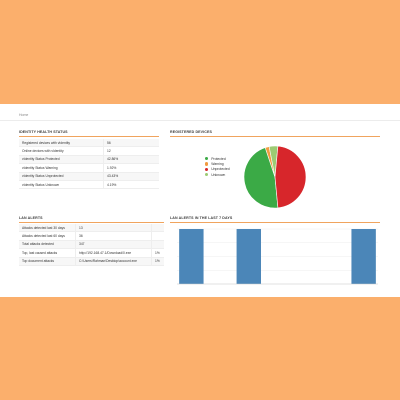  What do you see at coordinates (91, 222) in the screenshot?
I see `lan-alerts-rule` at bounding box center [91, 222].